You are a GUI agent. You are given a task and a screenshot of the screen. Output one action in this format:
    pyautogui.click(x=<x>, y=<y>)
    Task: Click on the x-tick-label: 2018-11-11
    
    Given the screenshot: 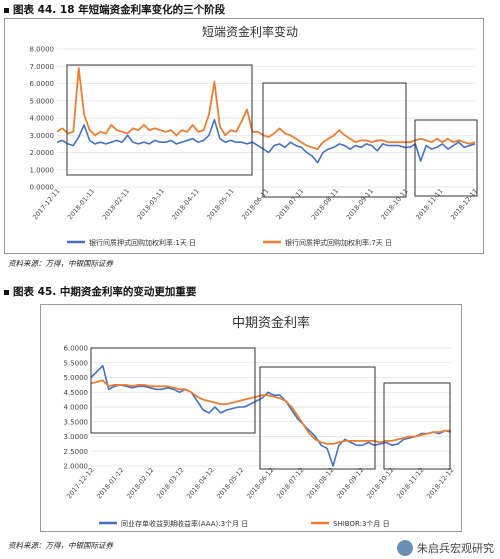 What is the action you would take?
    pyautogui.click(x=429, y=204)
    